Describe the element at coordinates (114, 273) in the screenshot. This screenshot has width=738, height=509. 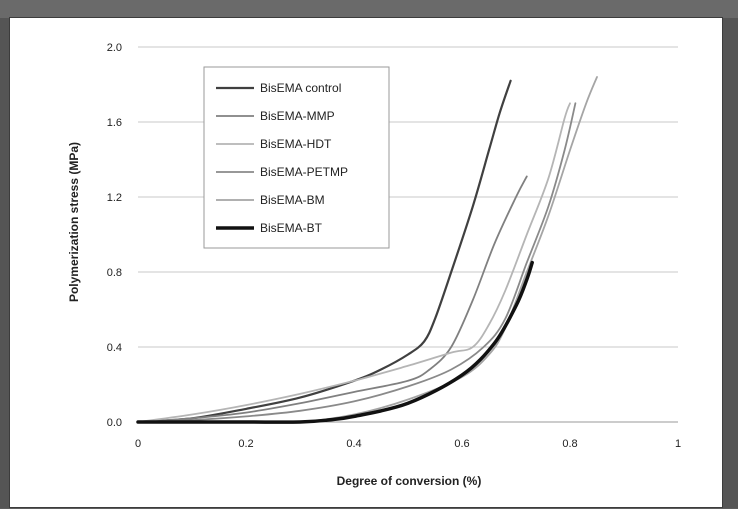
I see `y-tick-label: 0.8` at that location.